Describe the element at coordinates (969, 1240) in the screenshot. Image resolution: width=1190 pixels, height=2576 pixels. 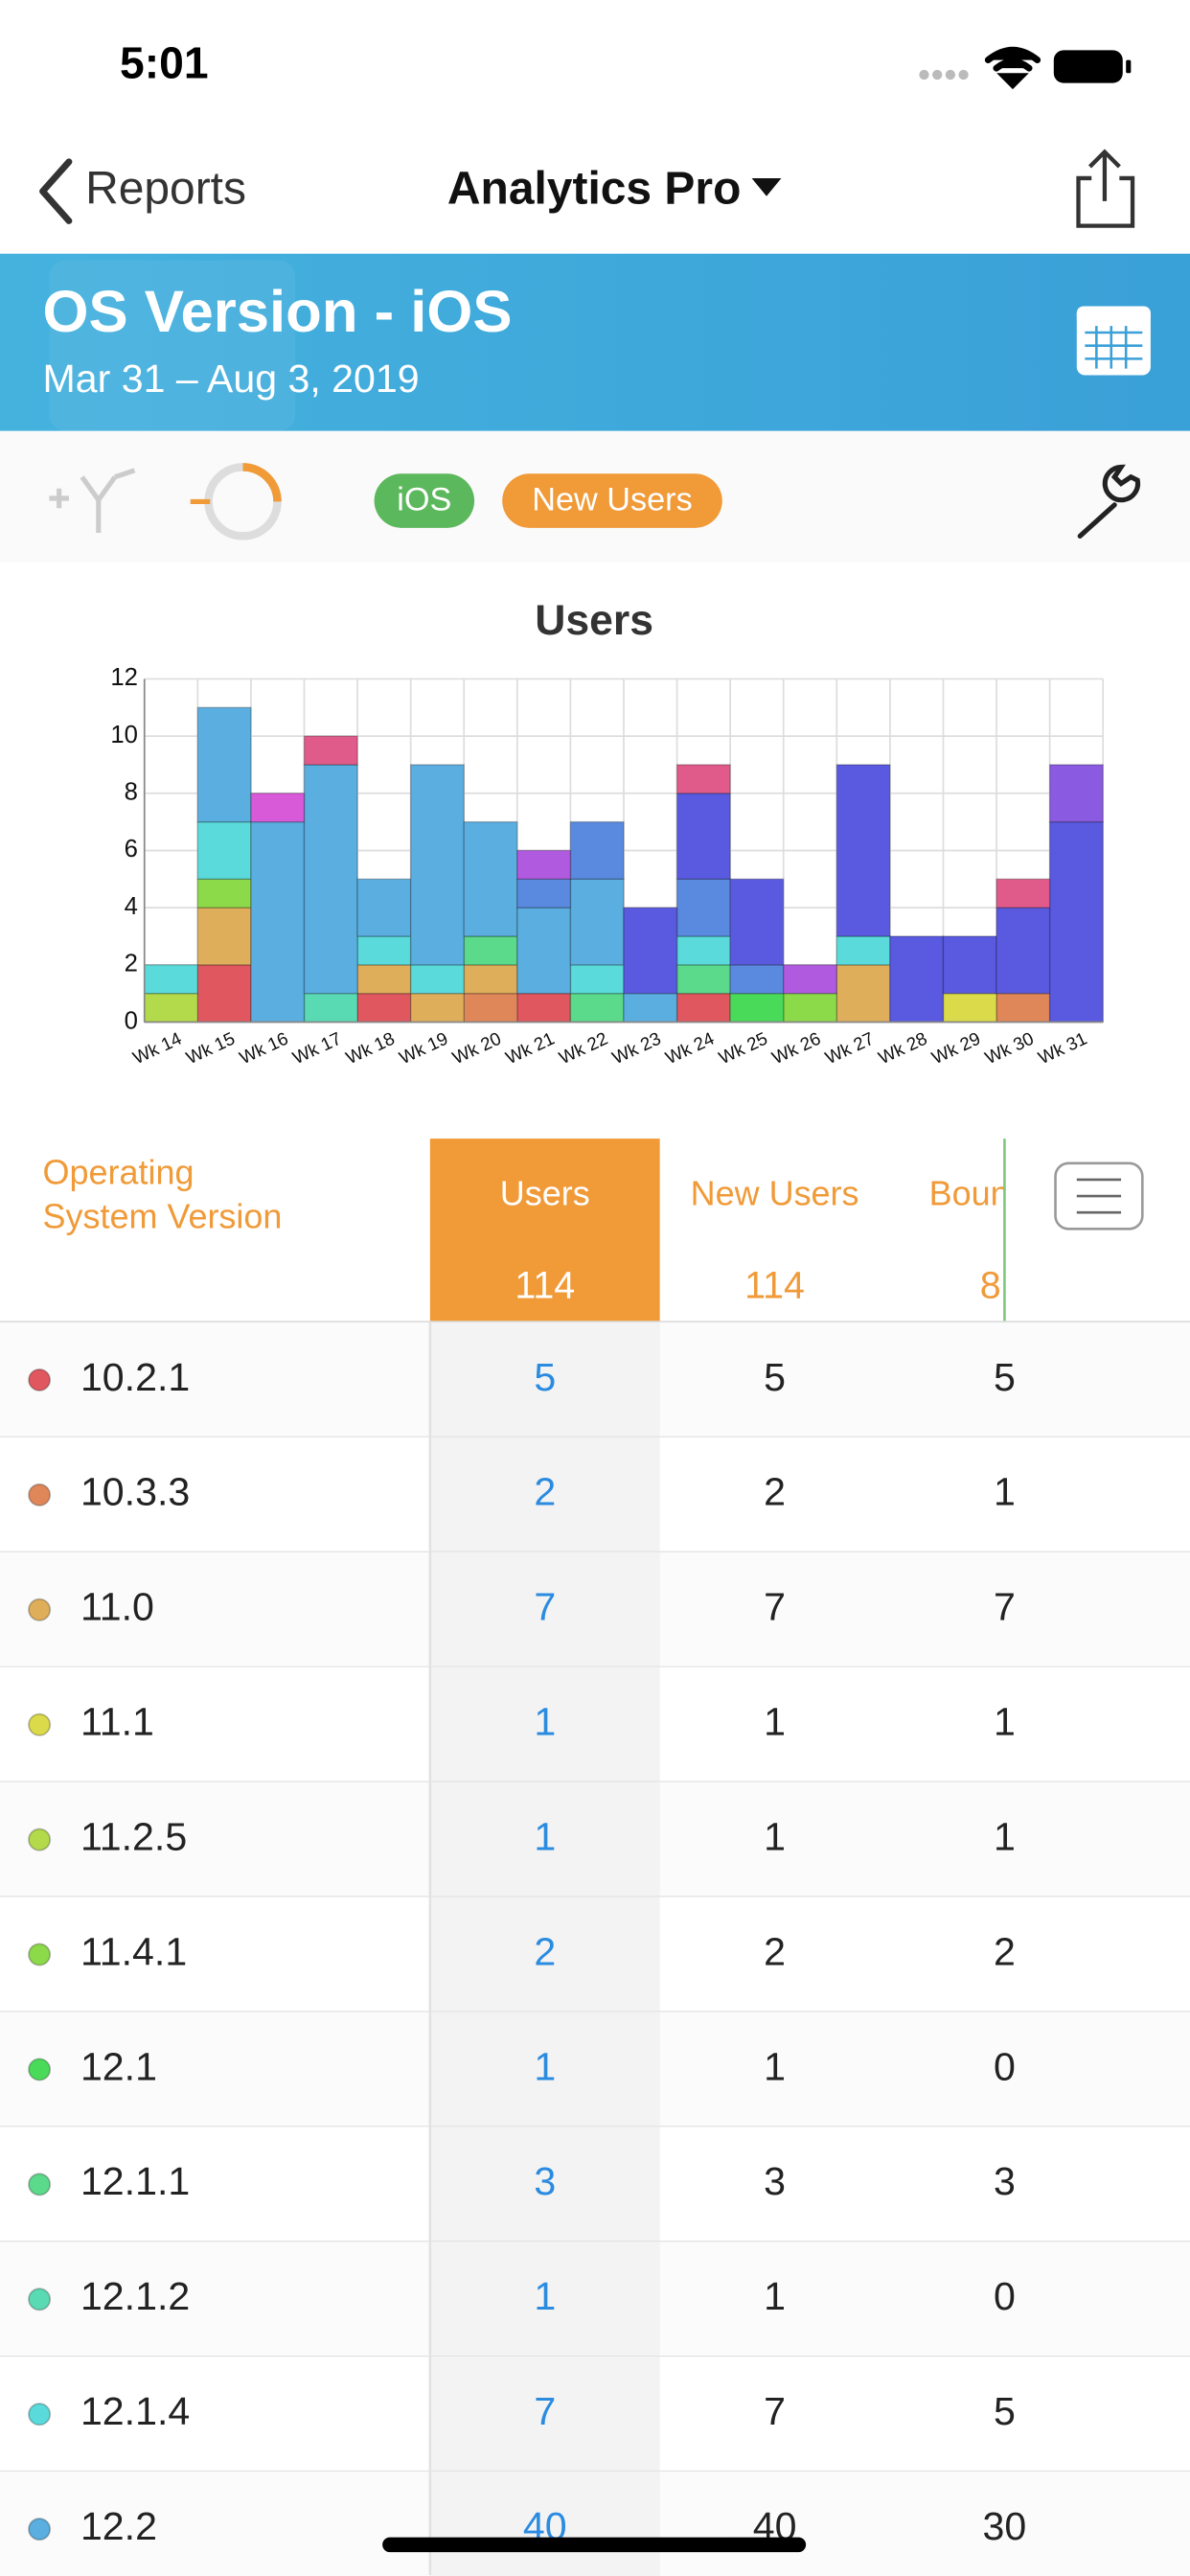
I see `clipped-column: Boun 8` at that location.